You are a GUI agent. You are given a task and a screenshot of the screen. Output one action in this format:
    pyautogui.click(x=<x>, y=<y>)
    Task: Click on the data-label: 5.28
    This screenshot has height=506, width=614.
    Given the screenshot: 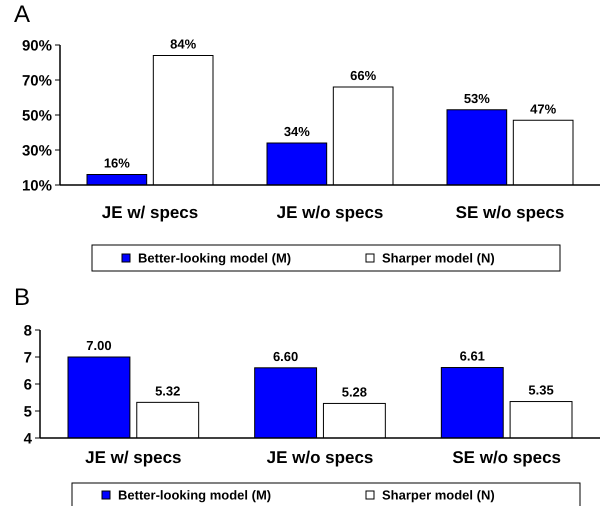 What is the action you would take?
    pyautogui.click(x=355, y=392)
    